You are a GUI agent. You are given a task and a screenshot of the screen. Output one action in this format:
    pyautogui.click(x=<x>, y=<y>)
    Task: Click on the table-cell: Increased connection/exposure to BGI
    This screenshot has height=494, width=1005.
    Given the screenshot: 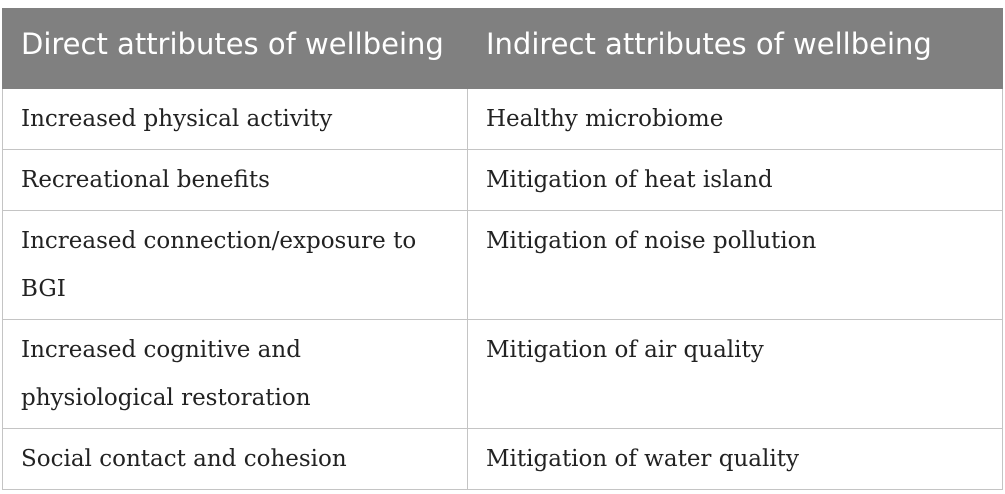 What is the action you would take?
    pyautogui.click(x=235, y=265)
    